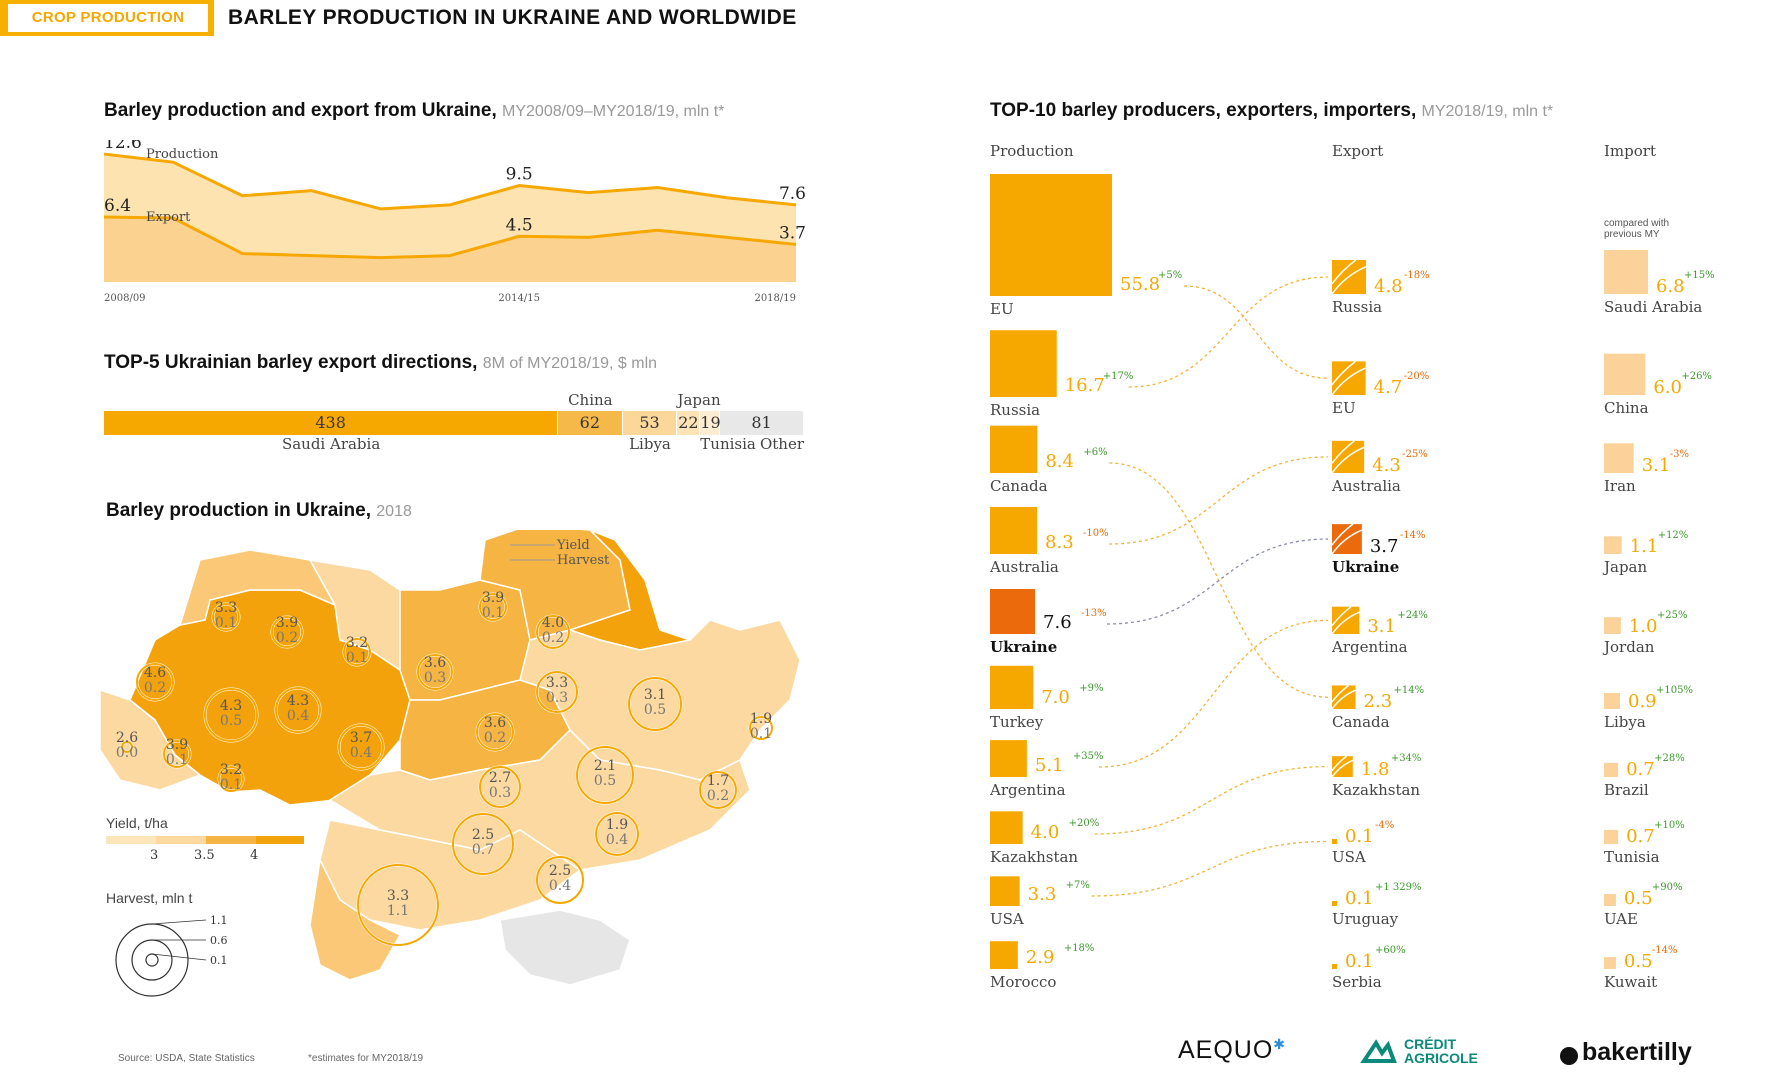 This screenshot has height=1072, width=1790. Describe the element at coordinates (1023, 647) in the screenshot. I see `production-country: Ukraine` at that location.